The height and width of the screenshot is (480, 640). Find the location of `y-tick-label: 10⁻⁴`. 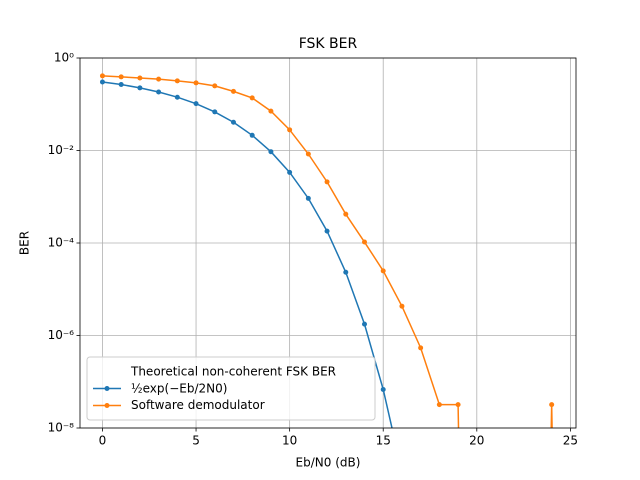

y-tick-label: 10⁻⁴ is located at coordinates (61, 243).